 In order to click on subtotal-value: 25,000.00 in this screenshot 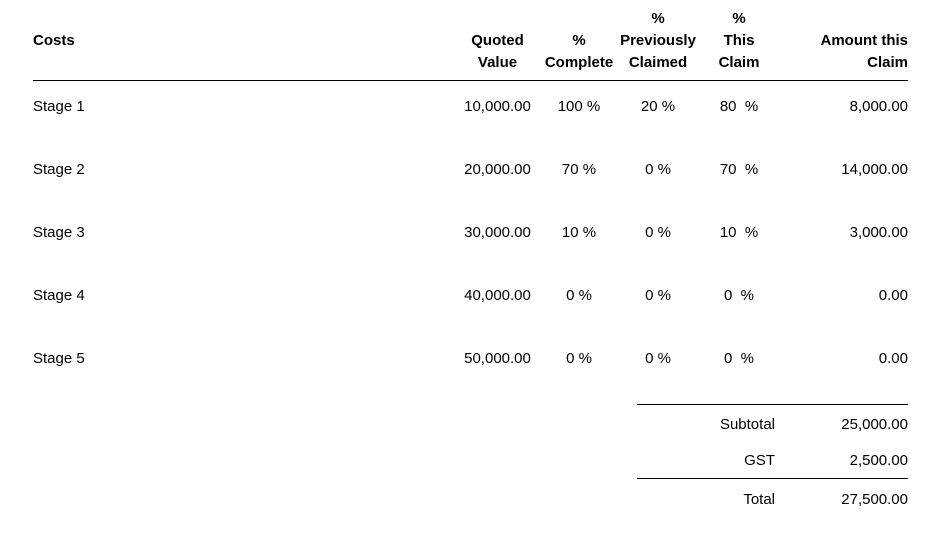, I will do `click(874, 424)`.